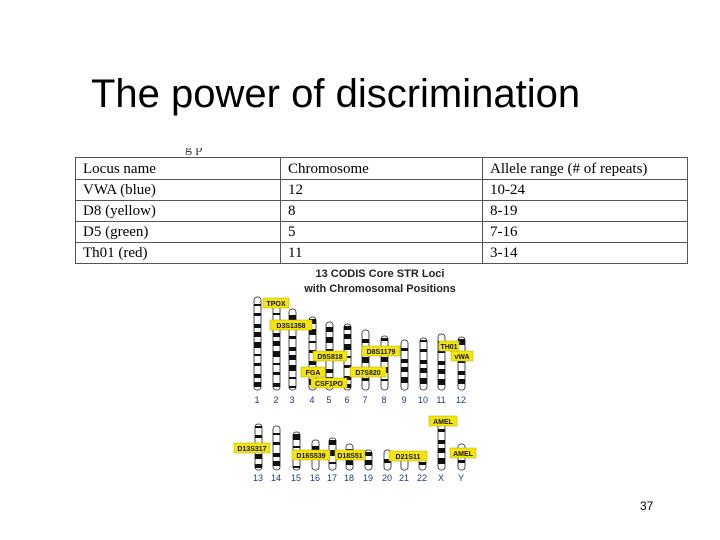 Image resolution: width=720 pixels, height=540 pixels. I want to click on cropped-caption-text: g p, so click(194, 152).